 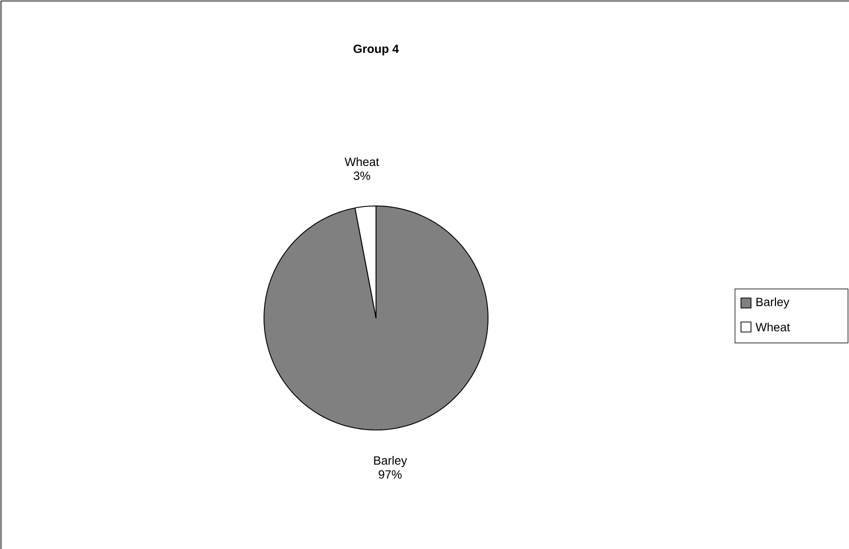 What do you see at coordinates (362, 161) in the screenshot?
I see `slice-label: Wheat` at bounding box center [362, 161].